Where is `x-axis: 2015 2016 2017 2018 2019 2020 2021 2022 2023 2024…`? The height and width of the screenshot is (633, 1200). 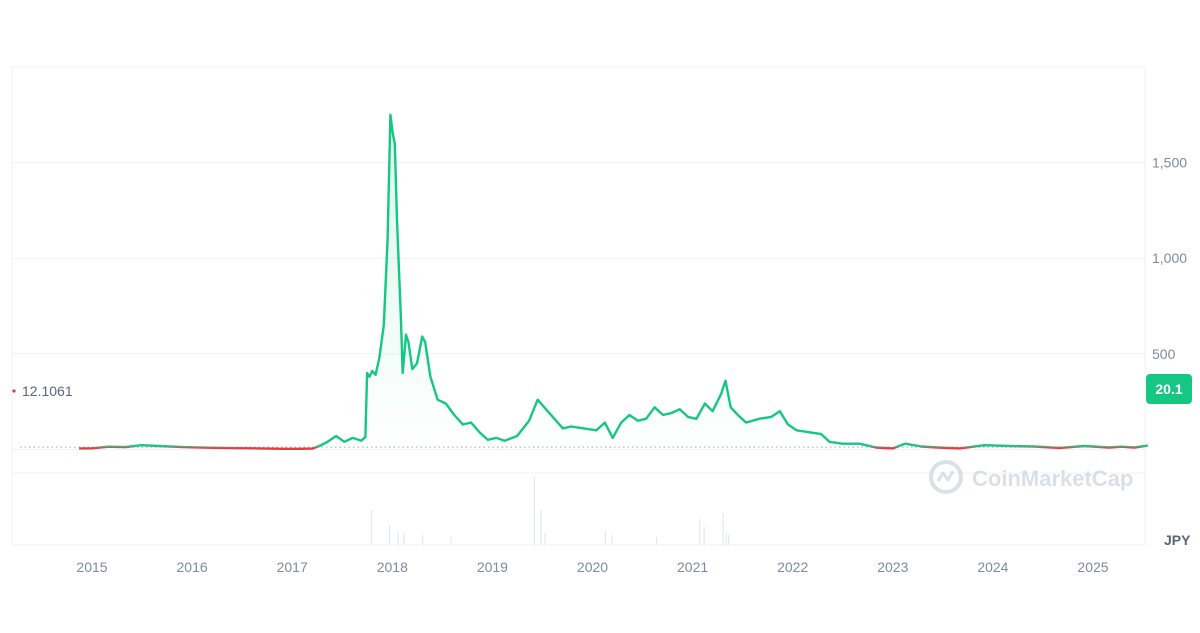 x-axis: 2015 2016 2017 2018 2019 2020 2021 2022 2023 2024… is located at coordinates (592, 567).